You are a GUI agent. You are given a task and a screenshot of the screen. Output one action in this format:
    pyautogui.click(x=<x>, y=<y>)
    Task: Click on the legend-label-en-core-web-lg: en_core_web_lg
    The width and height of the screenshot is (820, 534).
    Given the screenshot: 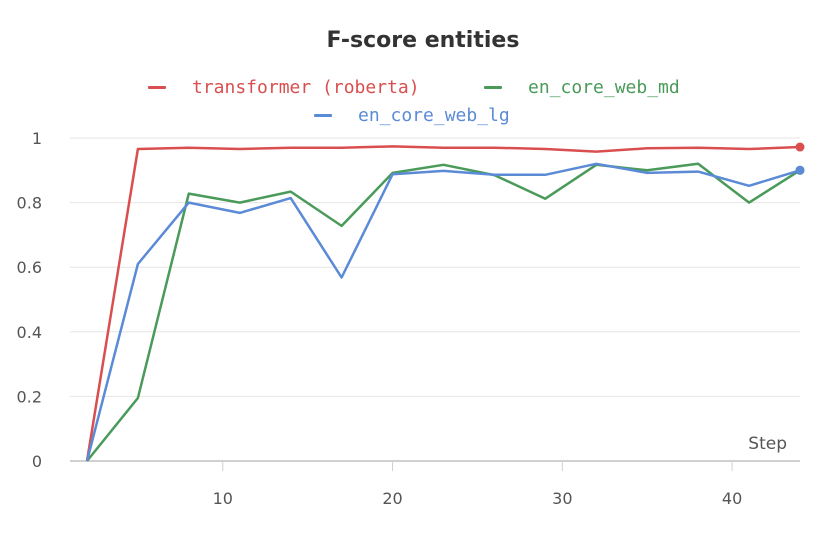 What is the action you would take?
    pyautogui.click(x=434, y=115)
    